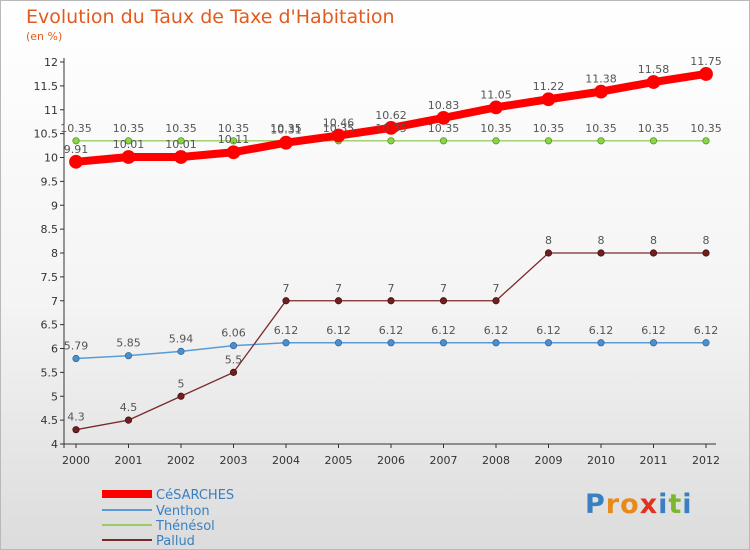  I want to click on data-label-cesarches: 11.38, so click(601, 79).